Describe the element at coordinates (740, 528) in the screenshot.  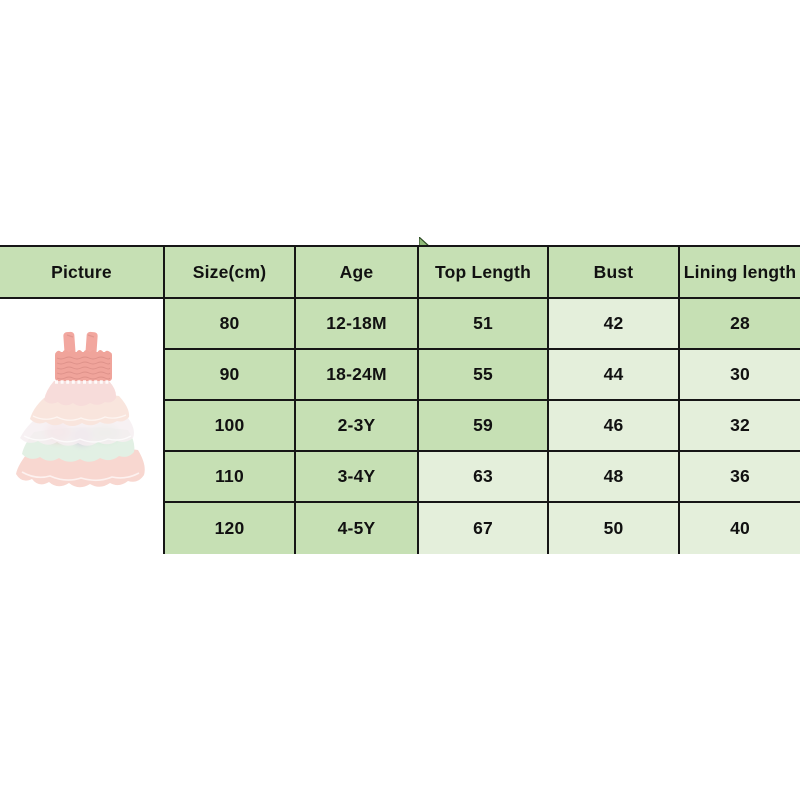
I see `table-cell-lining: 40` at that location.